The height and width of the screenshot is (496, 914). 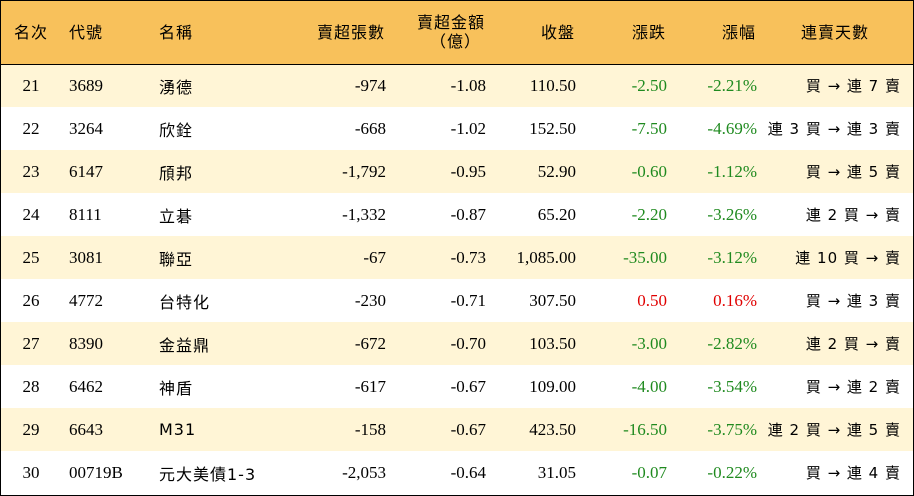 What do you see at coordinates (176, 259) in the screenshot?
I see `cell-name: 聯亞` at bounding box center [176, 259].